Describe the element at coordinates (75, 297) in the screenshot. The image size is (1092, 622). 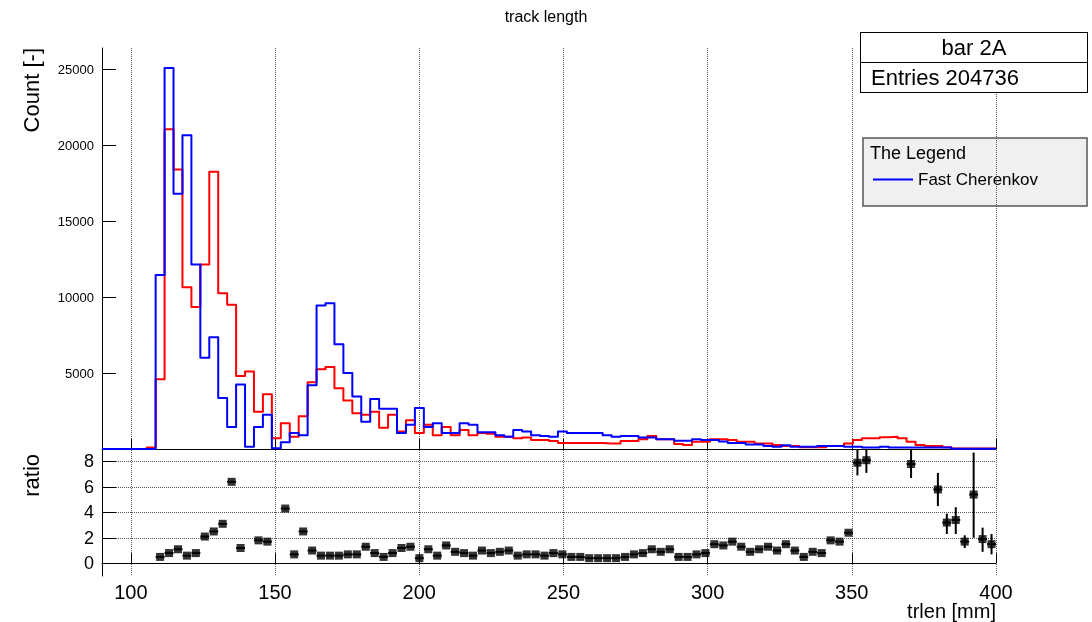
I see `y-tick-label: 10000` at that location.